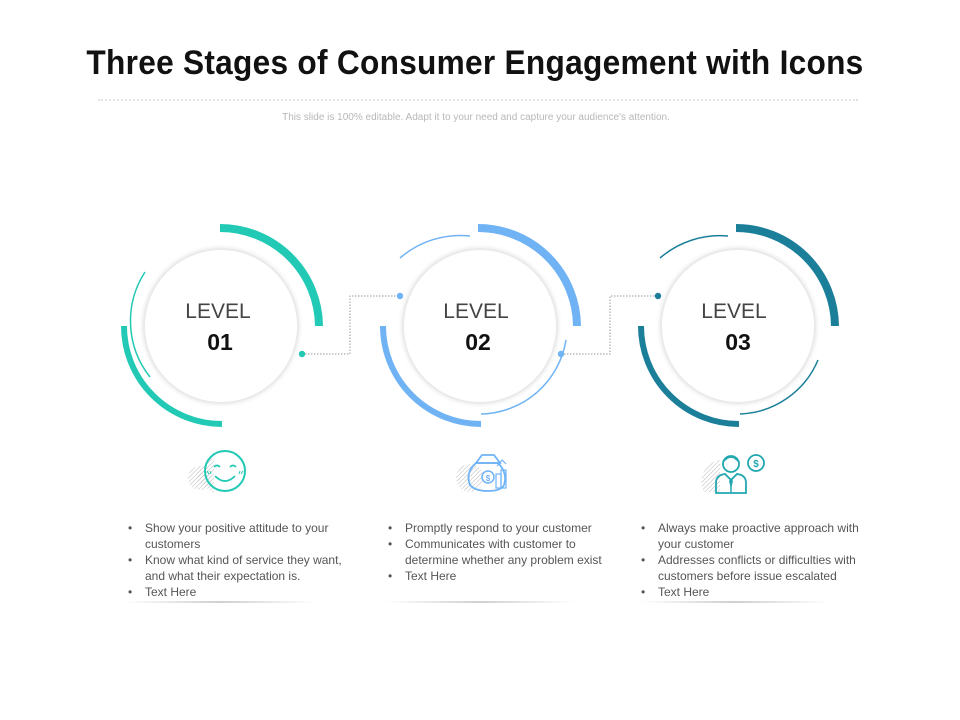 The image size is (960, 720). Describe the element at coordinates (172, 376) in the screenshot. I see `level-1-outer-arc-bottom` at that location.